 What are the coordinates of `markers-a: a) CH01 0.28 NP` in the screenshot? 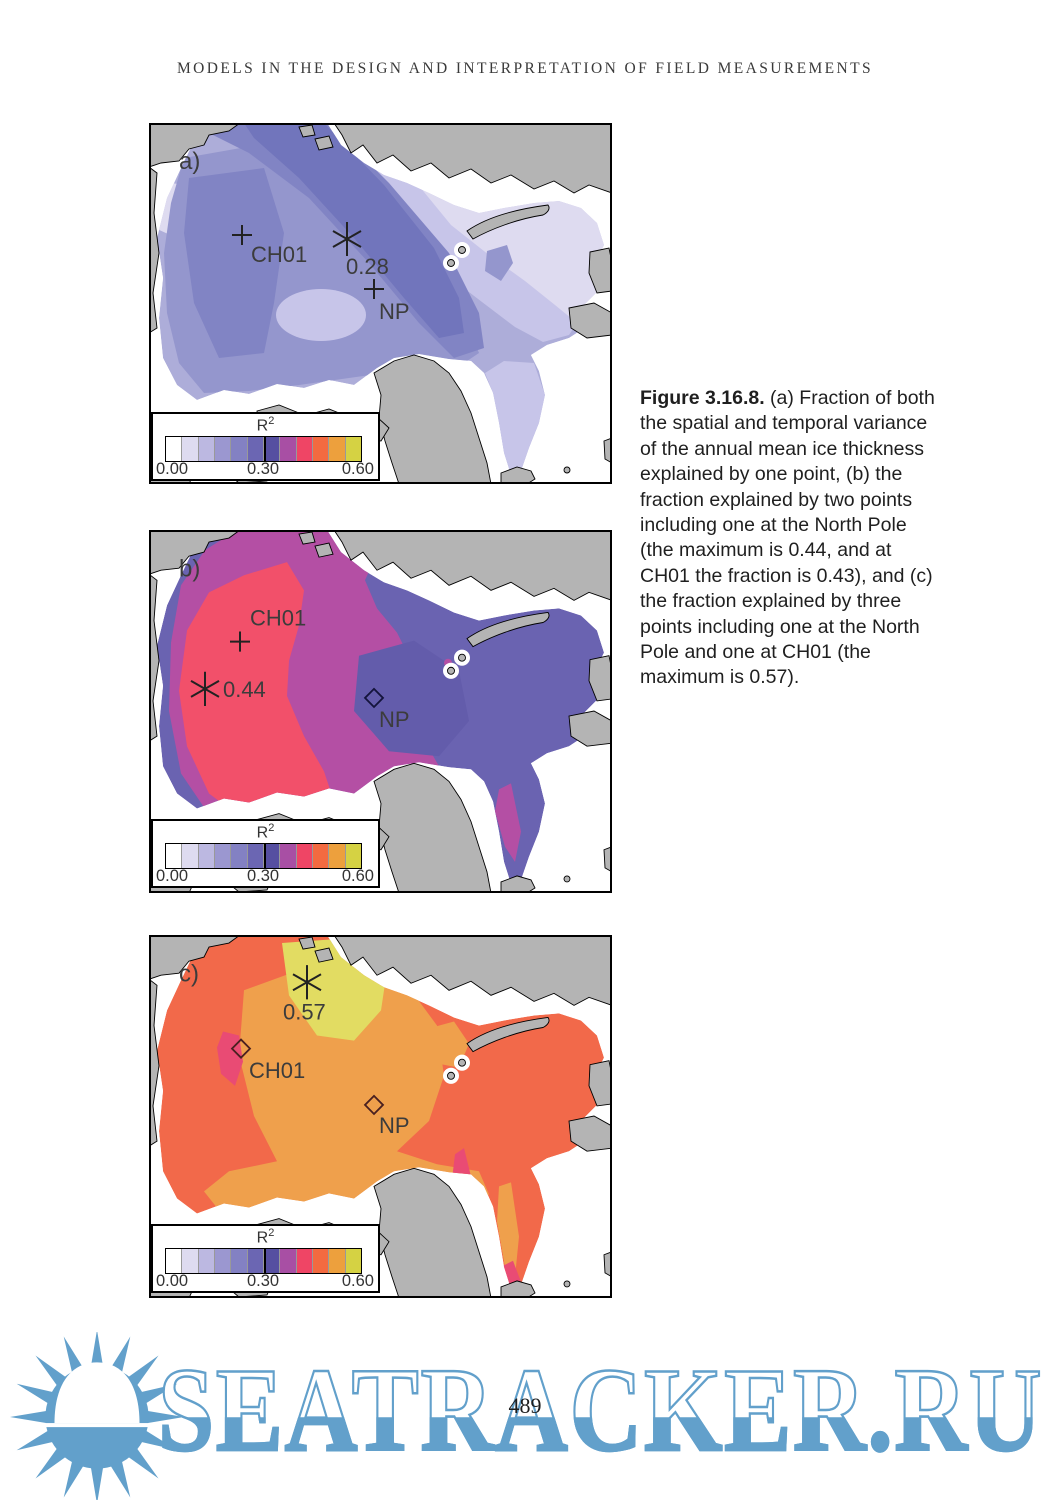 It's located at (294, 236).